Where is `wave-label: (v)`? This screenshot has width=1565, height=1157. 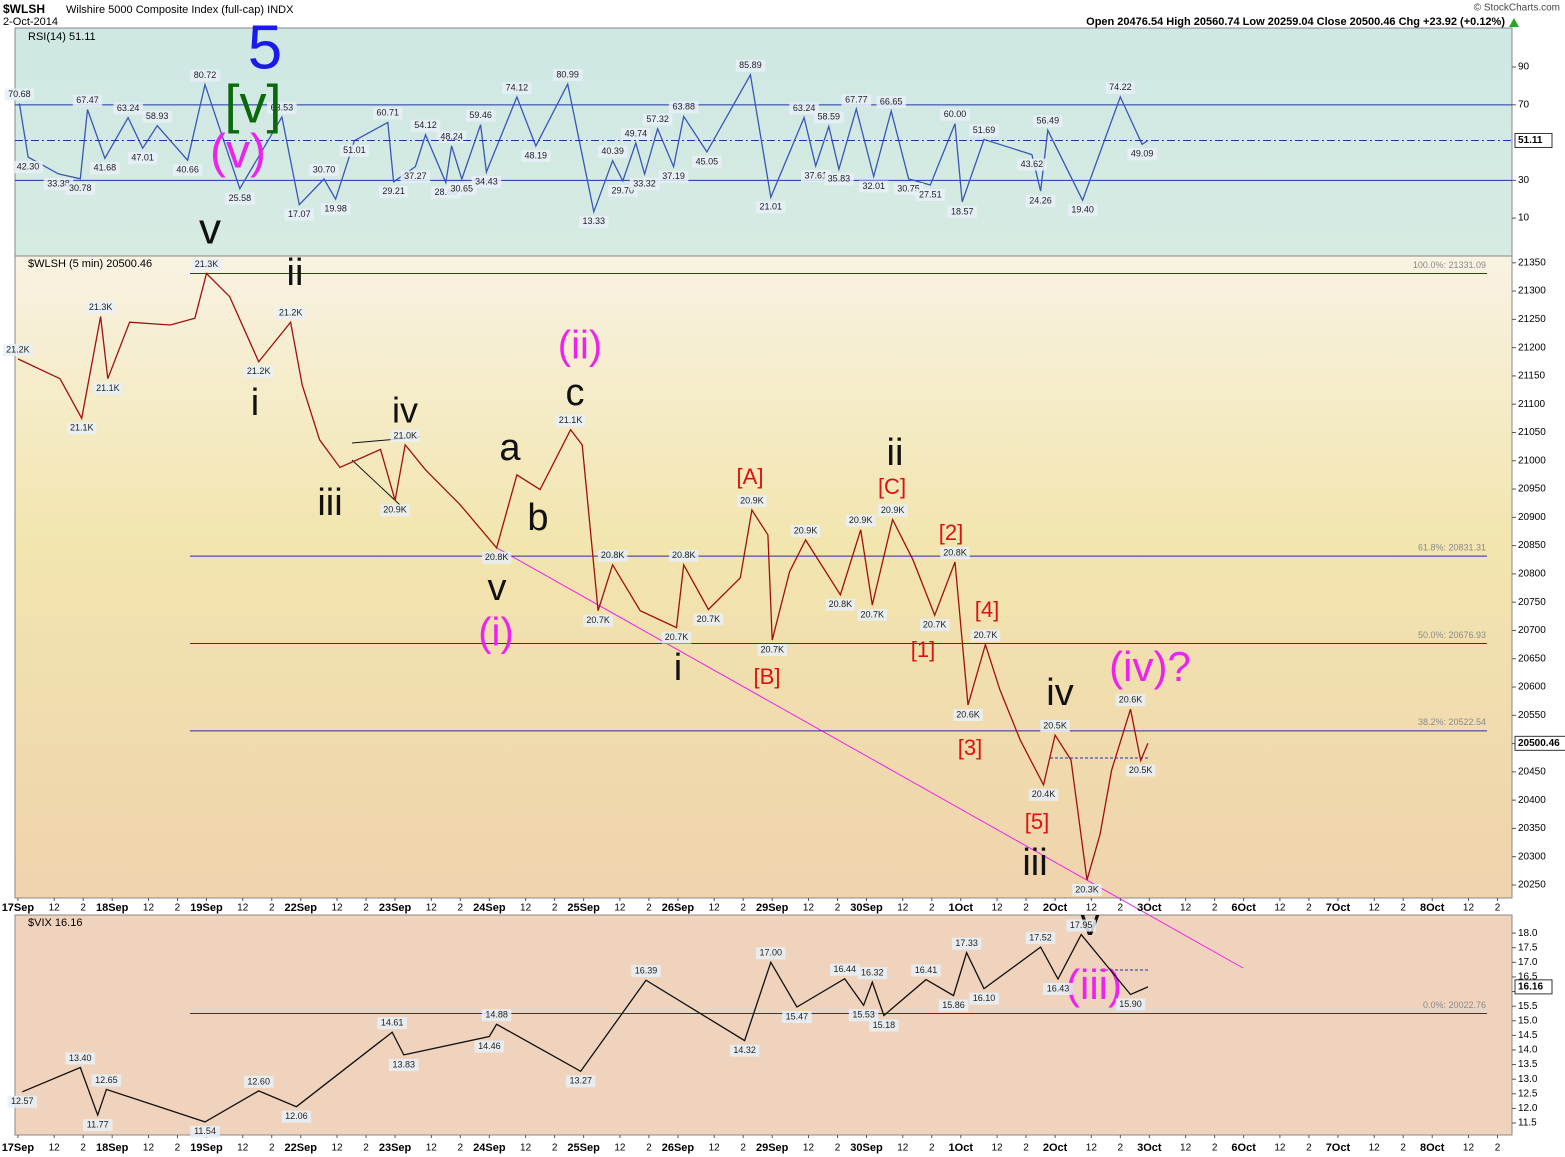
wave-label: (v) is located at coordinates (238, 152).